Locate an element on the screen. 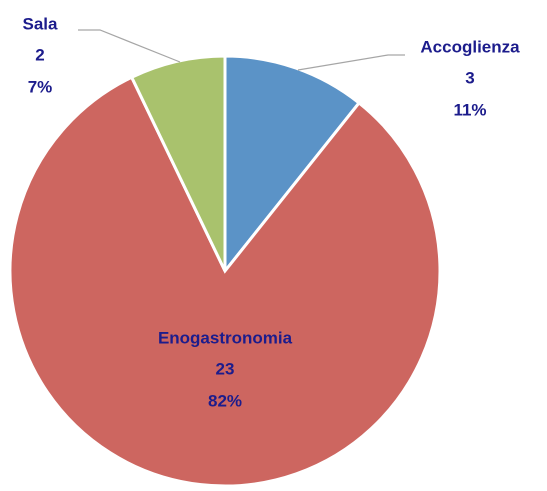 The height and width of the screenshot is (491, 547). data-label-name: Enogastronomia is located at coordinates (225, 337).